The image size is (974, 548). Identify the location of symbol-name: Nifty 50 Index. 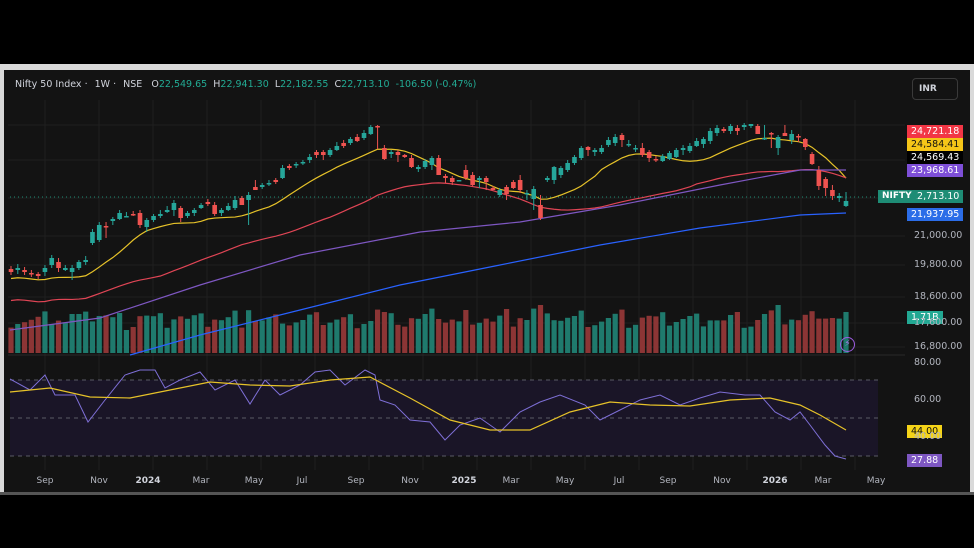
(48, 84).